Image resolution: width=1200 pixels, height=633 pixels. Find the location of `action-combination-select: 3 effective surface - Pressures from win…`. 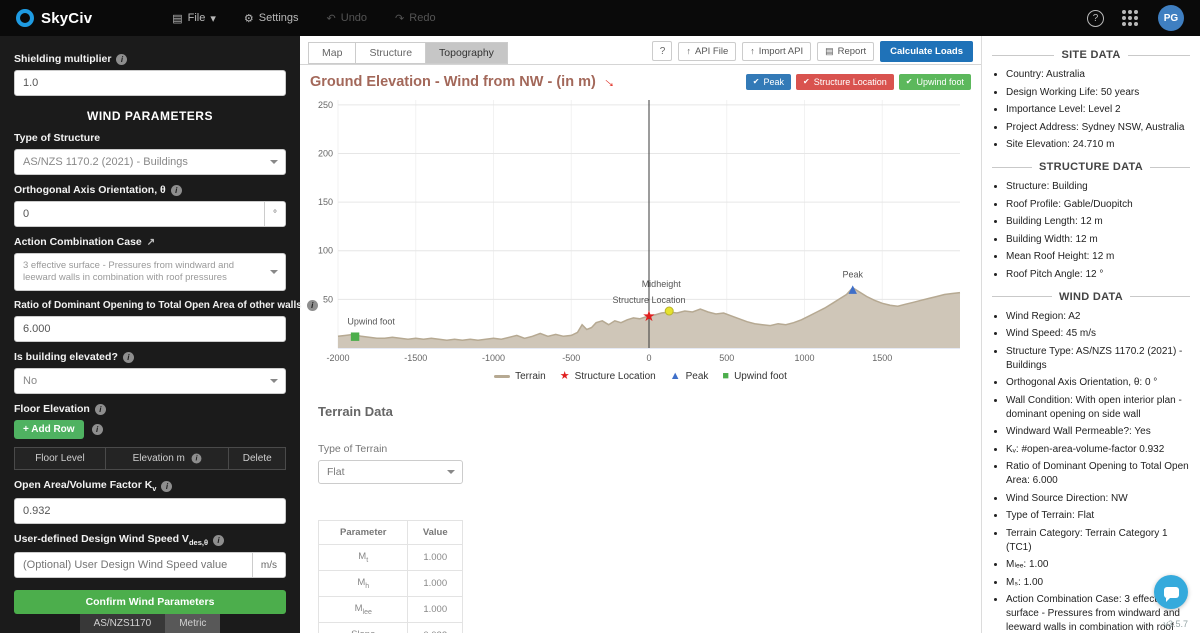

action-combination-select: 3 effective surface - Pressures from win… is located at coordinates (150, 272).